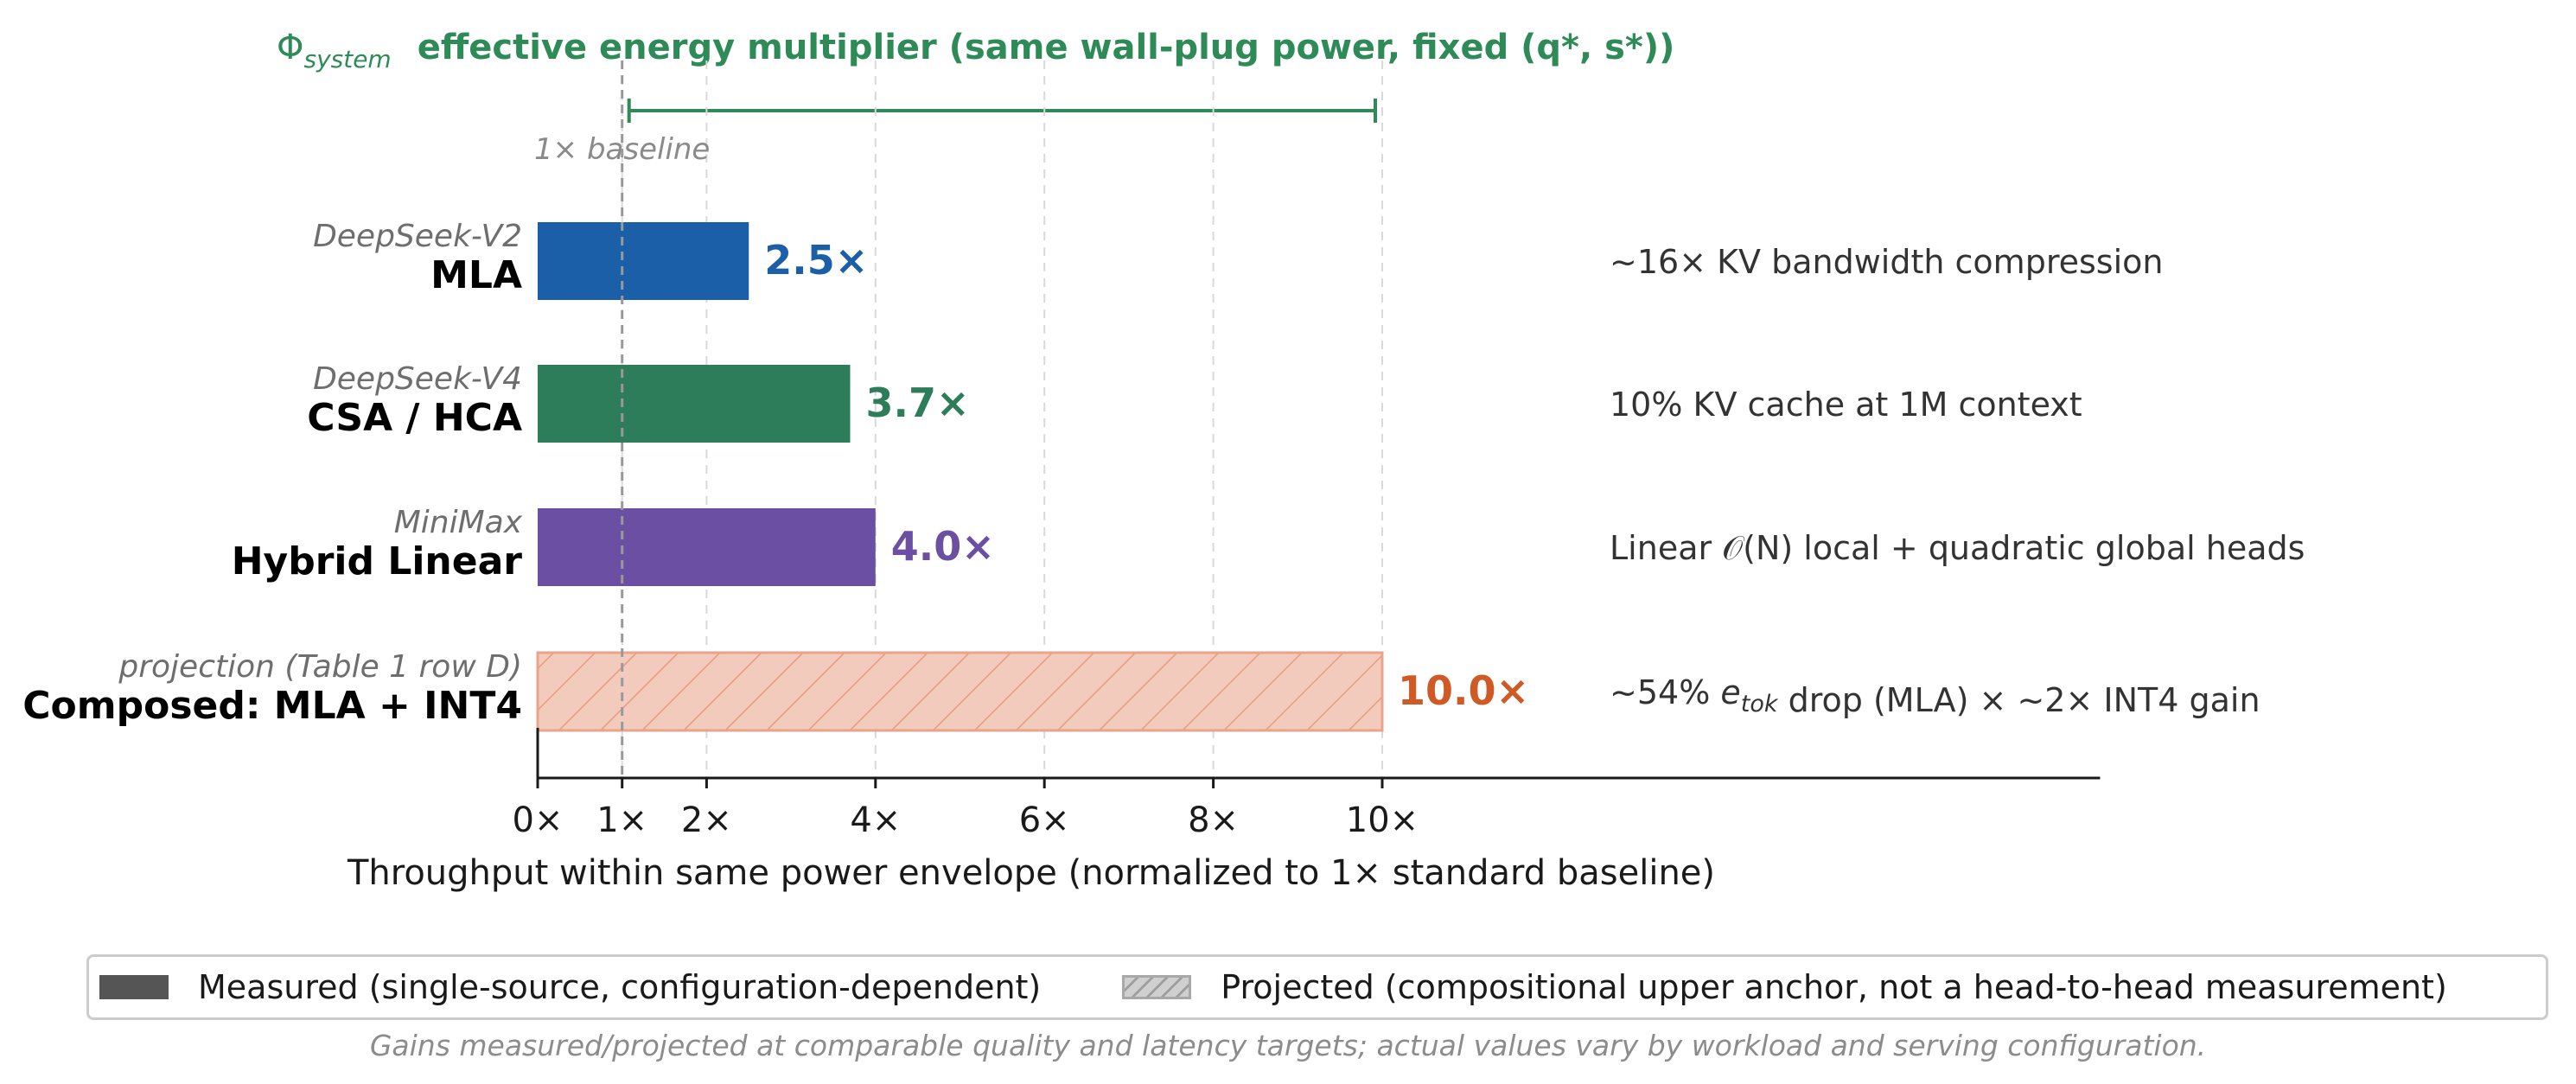 This screenshot has height=1084, width=2576. Describe the element at coordinates (458, 522) in the screenshot. I see `bar-sublabel: MiniMax` at that location.